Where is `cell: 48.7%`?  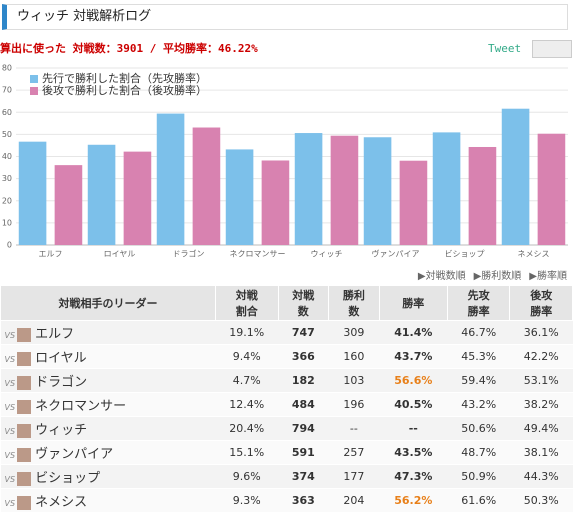
cell: 48.7% is located at coordinates (478, 452).